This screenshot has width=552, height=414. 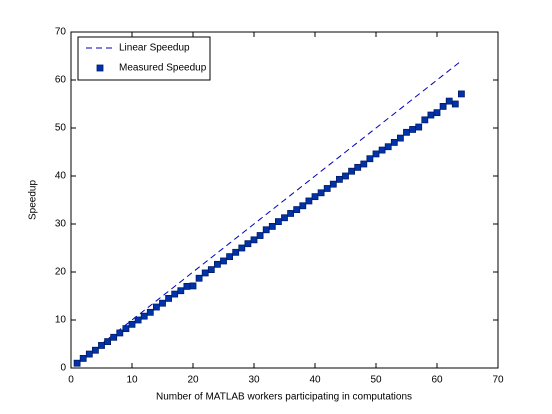 I want to click on legend-label: Measured Speedup, so click(x=163, y=68).